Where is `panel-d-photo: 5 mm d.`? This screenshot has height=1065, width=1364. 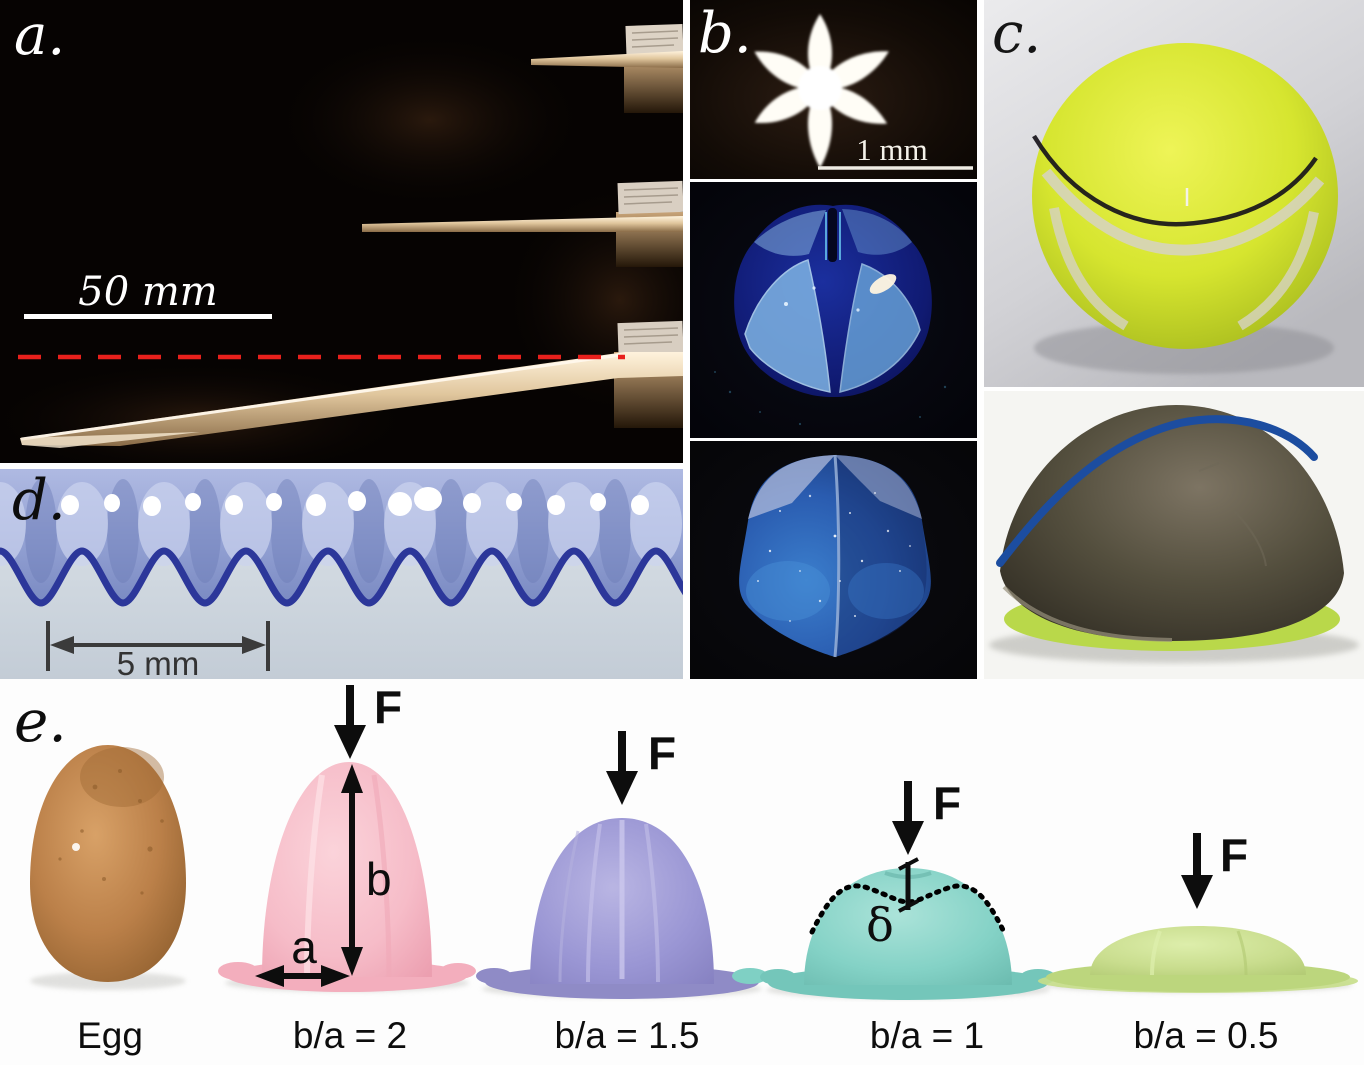 panel-d-photo: 5 mm d. is located at coordinates (341, 575).